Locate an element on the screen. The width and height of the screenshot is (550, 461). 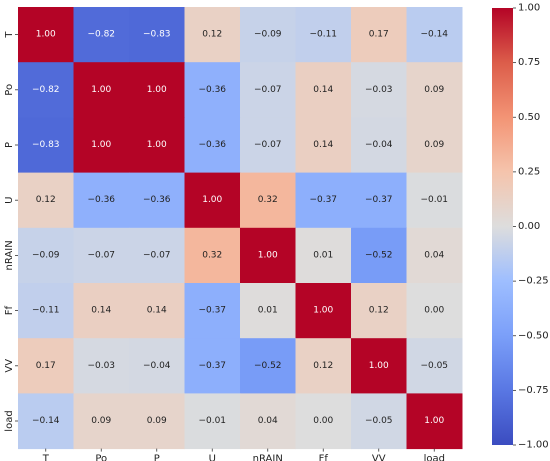
heatmap-cell-U-VV is located at coordinates (379, 200).